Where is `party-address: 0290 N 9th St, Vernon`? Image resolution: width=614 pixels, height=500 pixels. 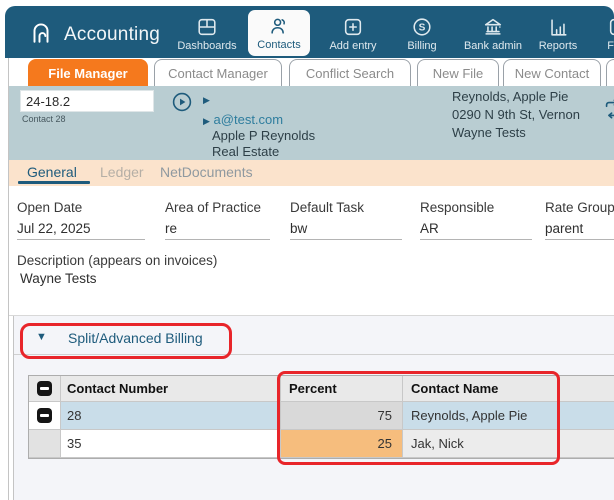 party-address: 0290 N 9th St, Vernon is located at coordinates (516, 114).